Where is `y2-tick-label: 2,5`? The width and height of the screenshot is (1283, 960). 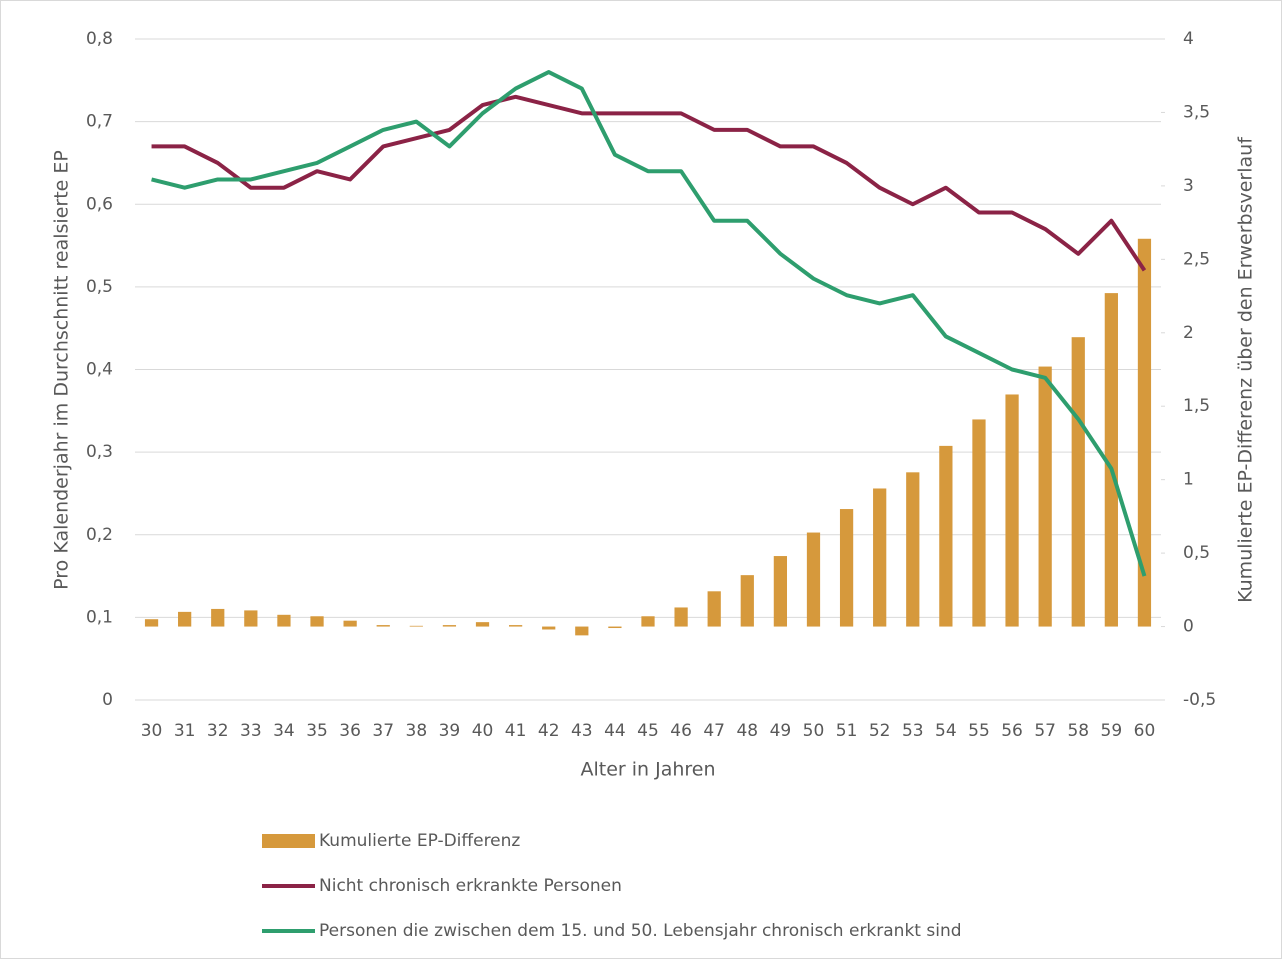 y2-tick-label: 2,5 is located at coordinates (1196, 259).